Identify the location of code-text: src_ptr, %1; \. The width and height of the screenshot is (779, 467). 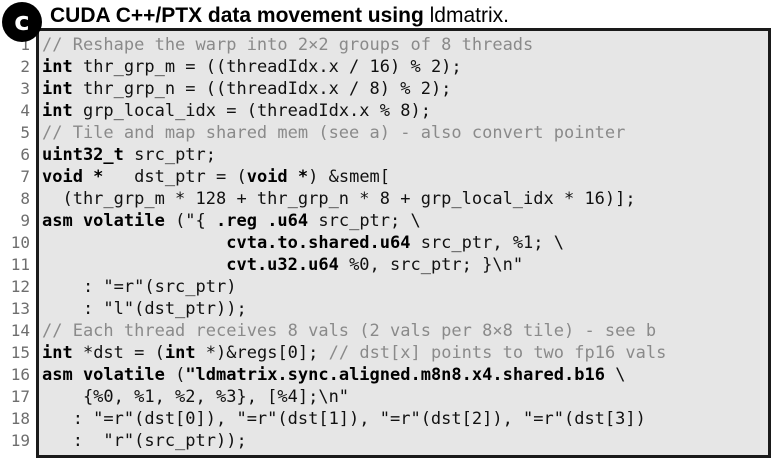
(487, 243).